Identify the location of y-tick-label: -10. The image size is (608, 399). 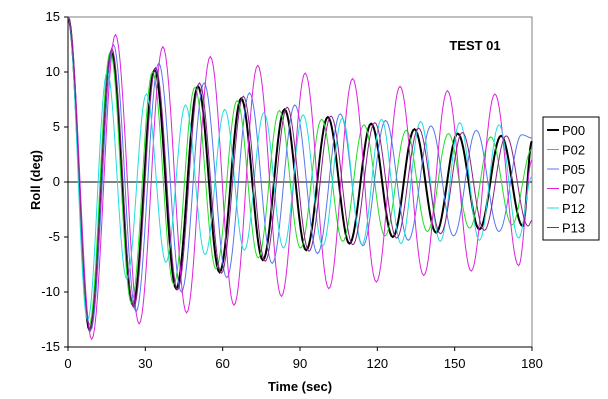
(50, 291).